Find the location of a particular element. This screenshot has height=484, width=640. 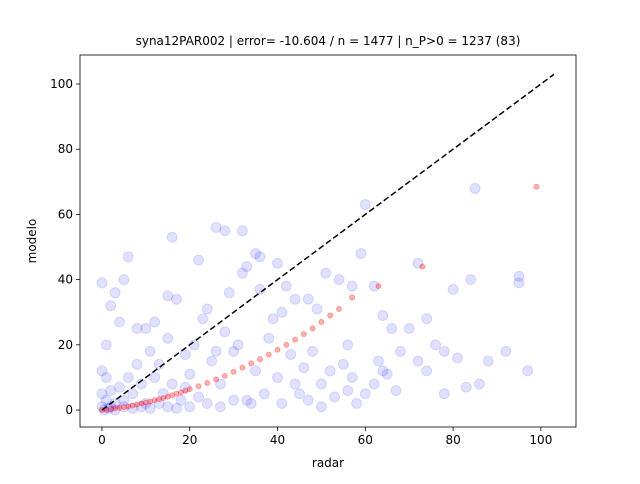

x-tick-label: 80 is located at coordinates (452, 440).